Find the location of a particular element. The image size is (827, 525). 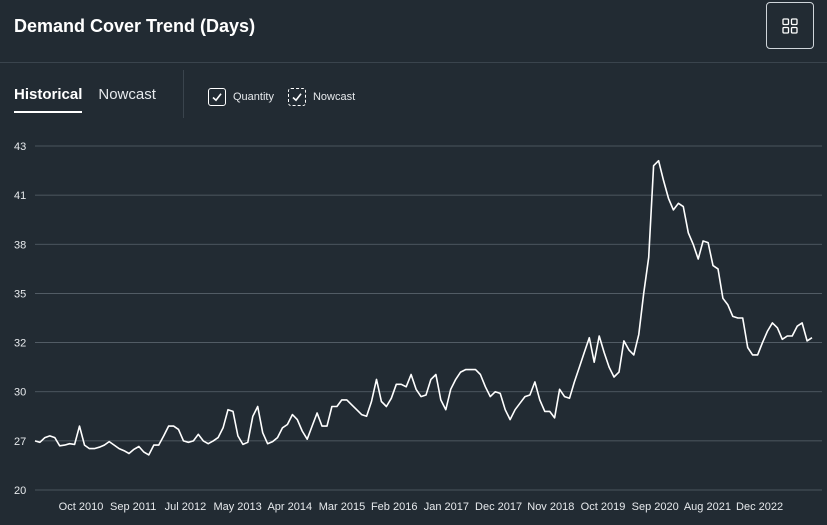

divider is located at coordinates (183, 94).